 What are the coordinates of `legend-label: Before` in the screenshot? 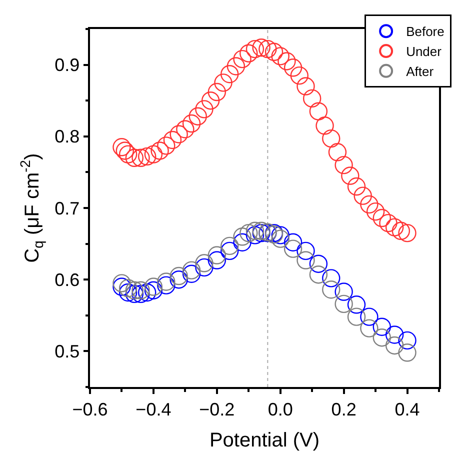 It's located at (425, 32).